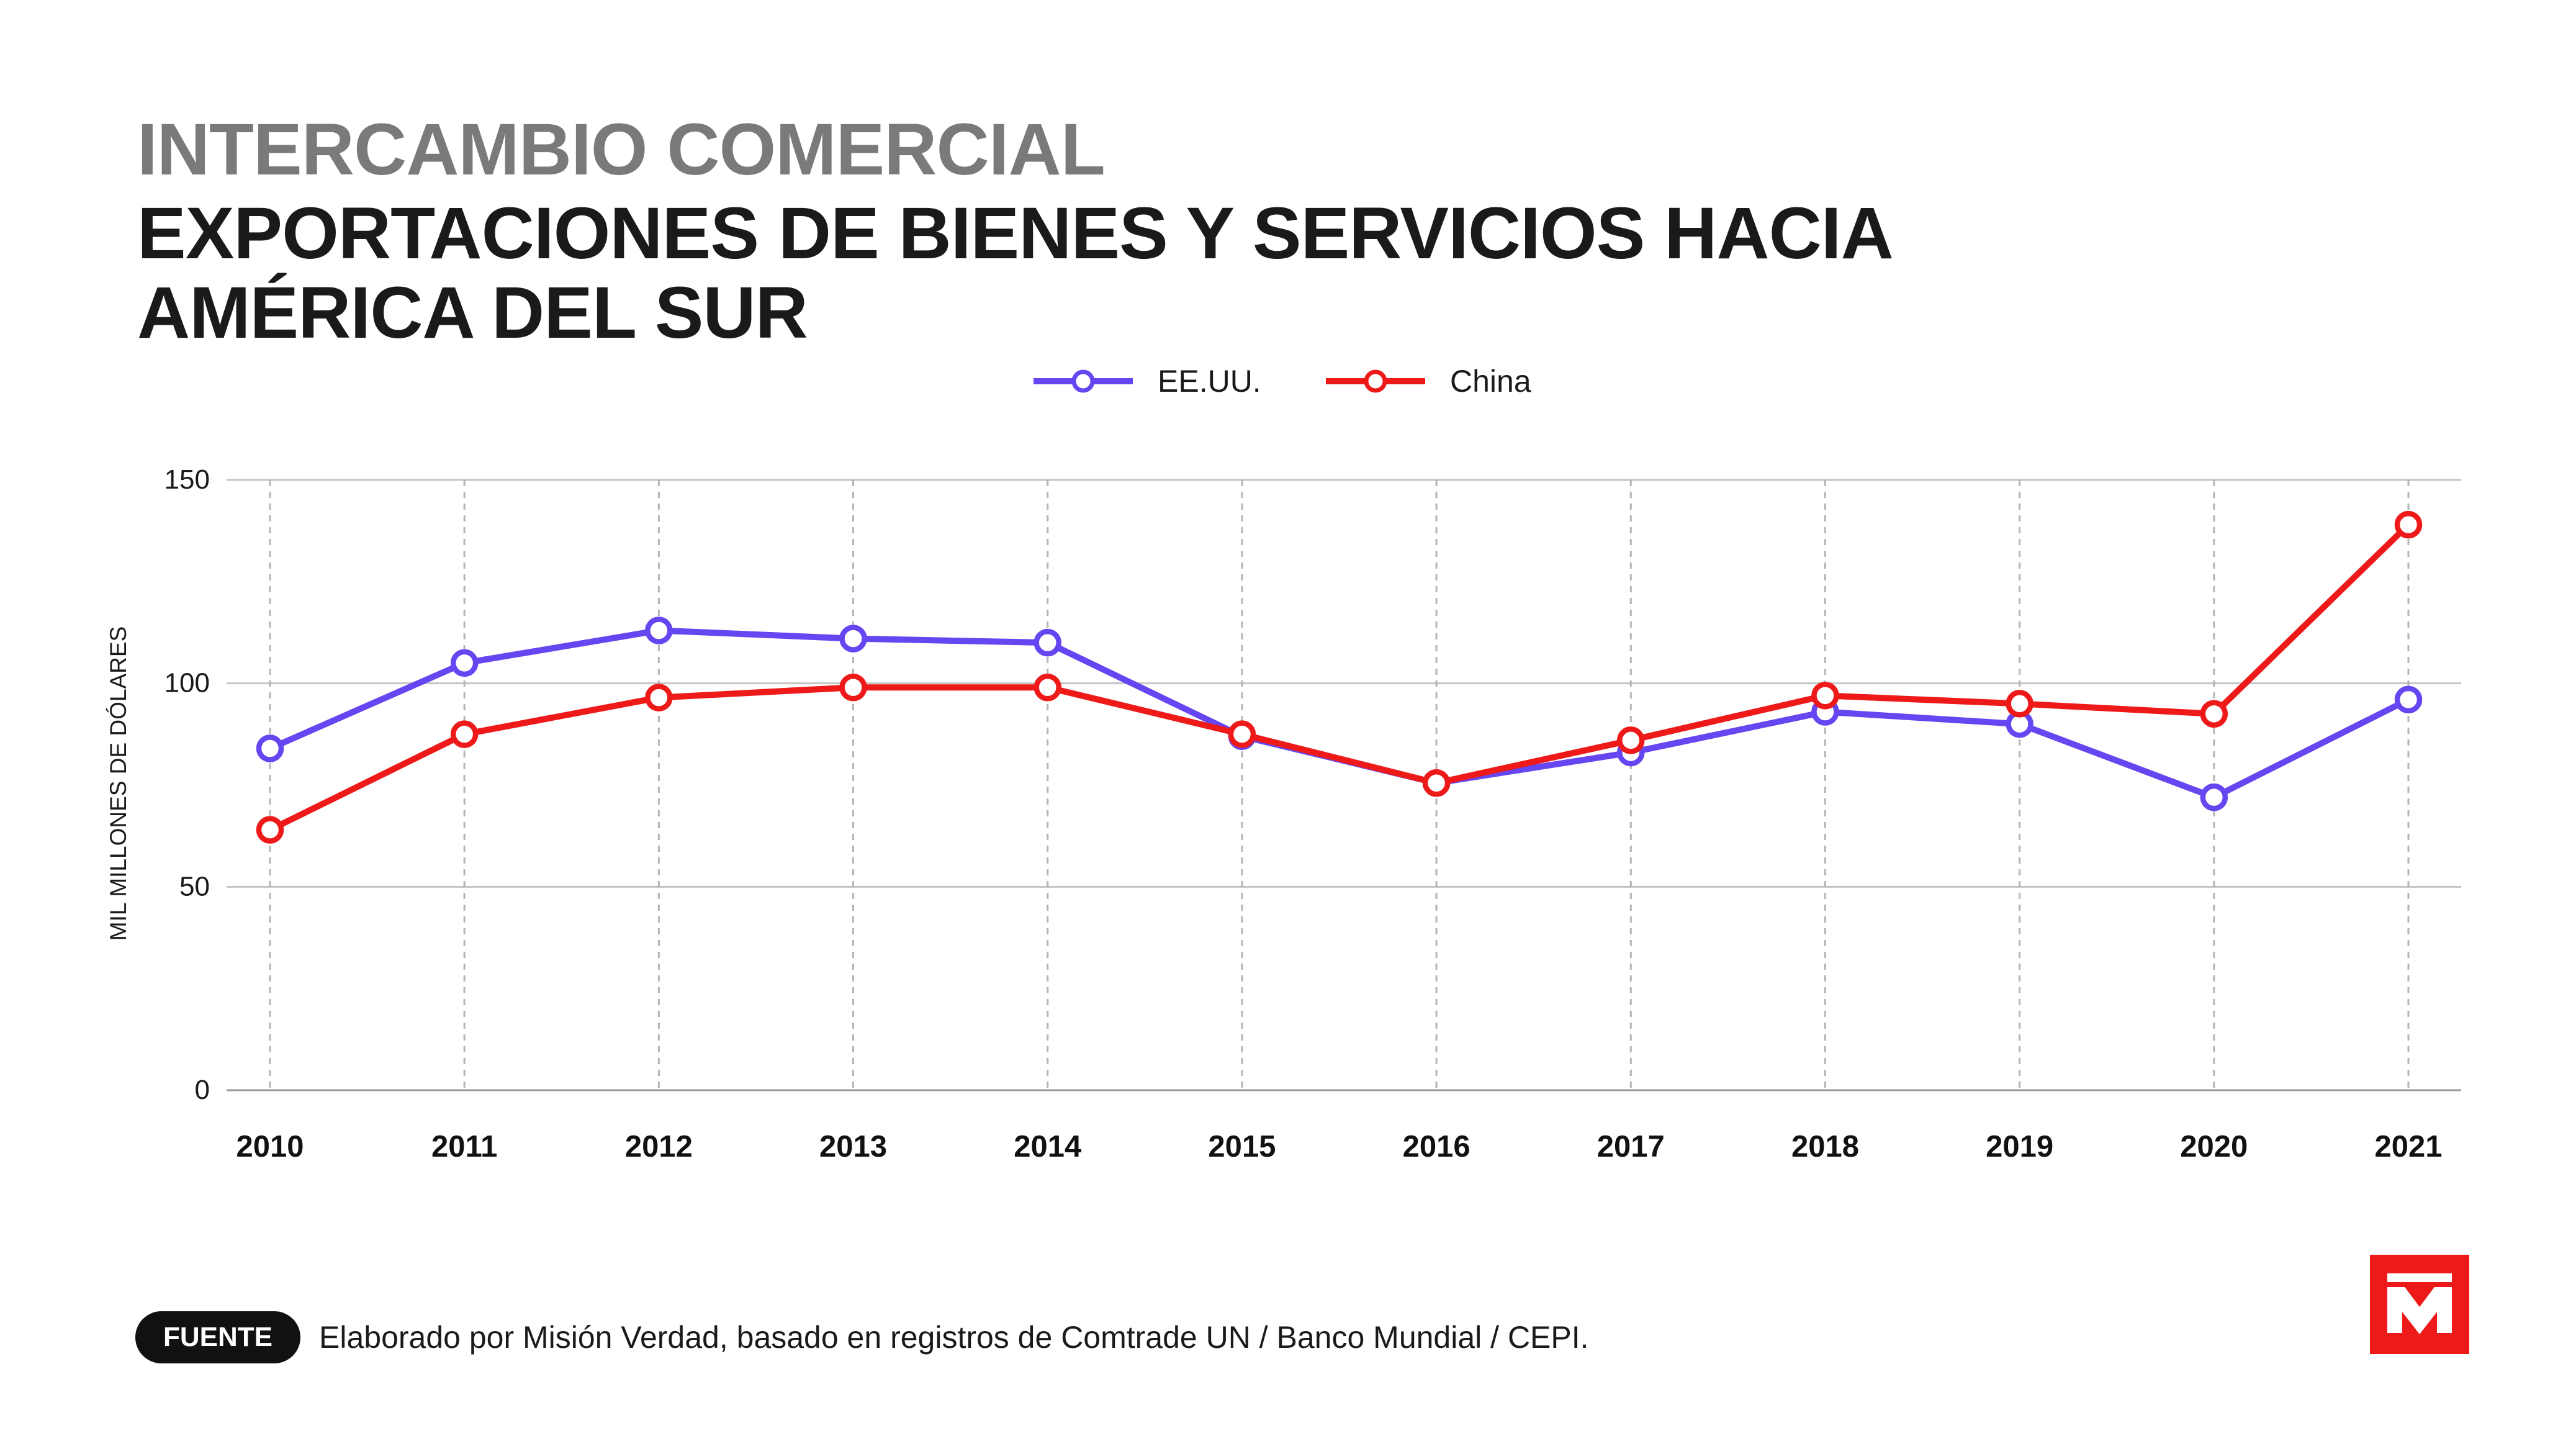  Describe the element at coordinates (1282, 381) in the screenshot. I see `chart-legend: EE.UU. China` at that location.